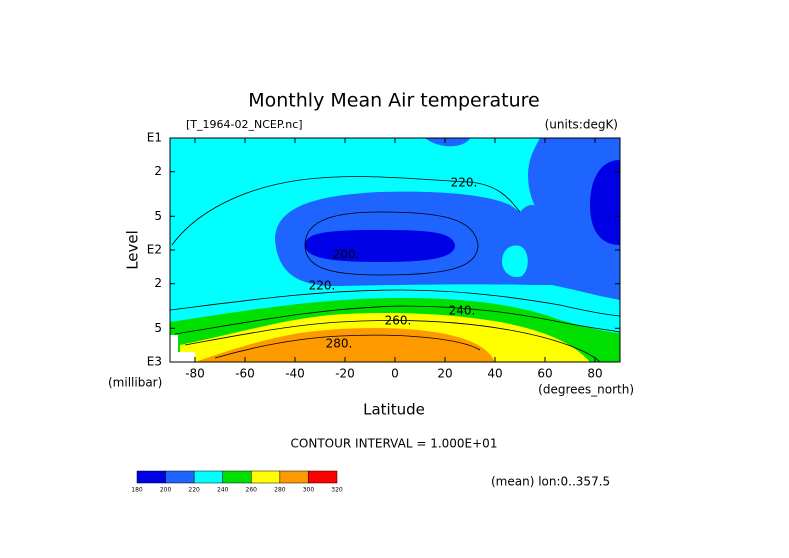 The height and width of the screenshot is (558, 789). I want to click on x-tick-label: -80, so click(195, 374).